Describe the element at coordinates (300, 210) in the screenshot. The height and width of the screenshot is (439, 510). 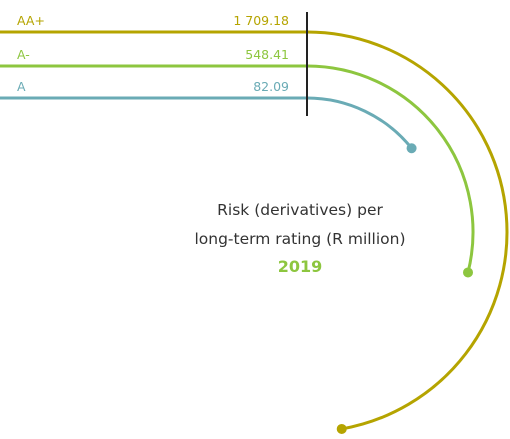
I see `title-line-1: Risk (derivatives) per` at that location.